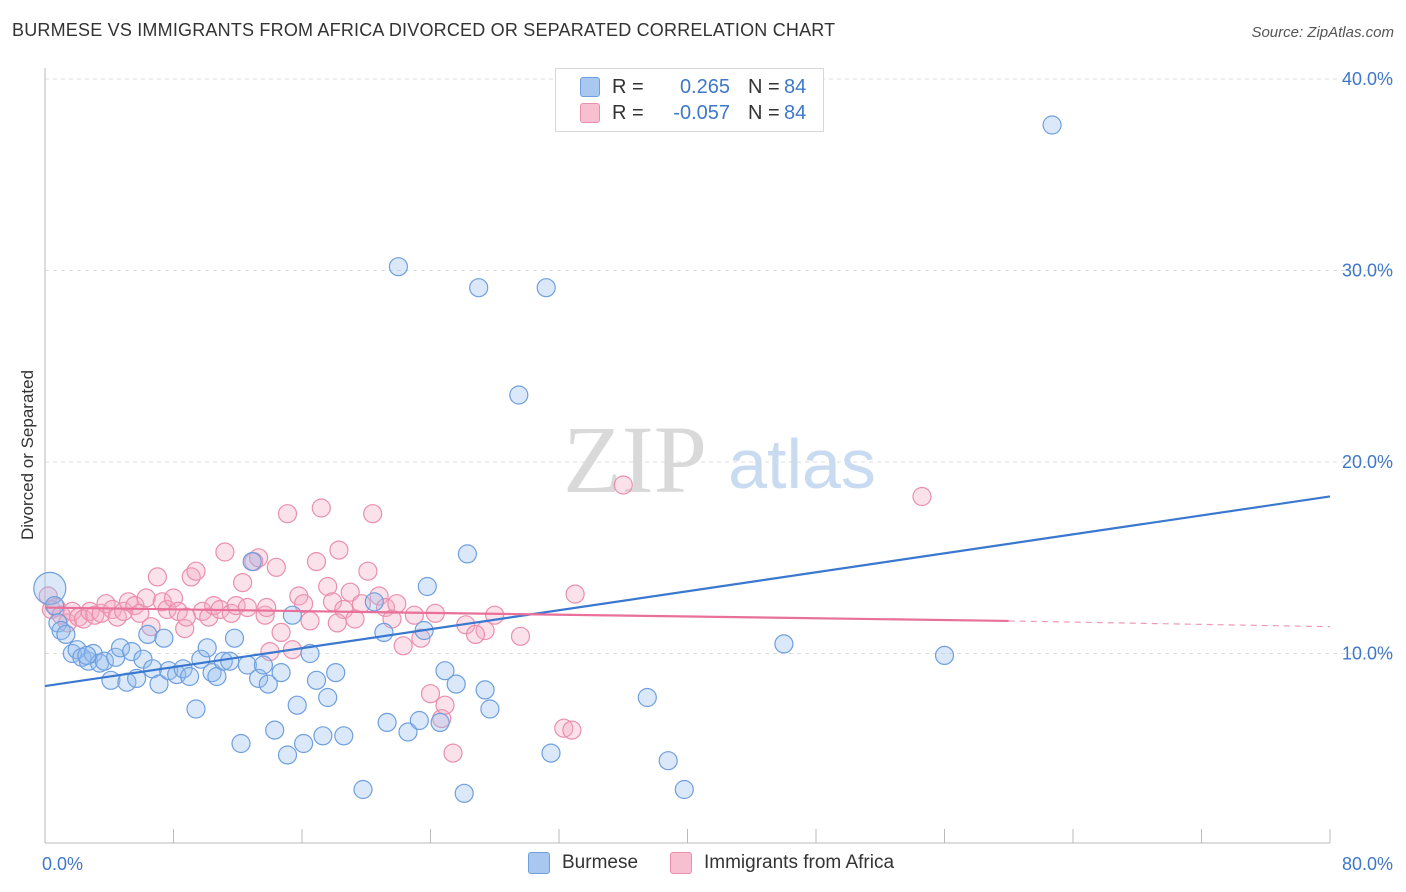  What do you see at coordinates (1169, 624) in the screenshot?
I see `trend-line-immigrants-extrapolated` at bounding box center [1169, 624].